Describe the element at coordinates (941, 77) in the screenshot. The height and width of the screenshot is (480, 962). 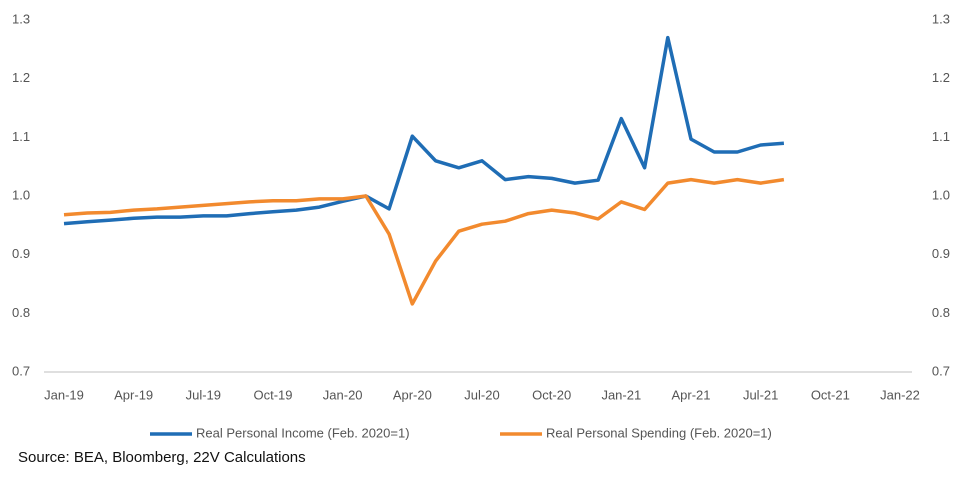
I see `y2-tick-label: 1.2` at that location.